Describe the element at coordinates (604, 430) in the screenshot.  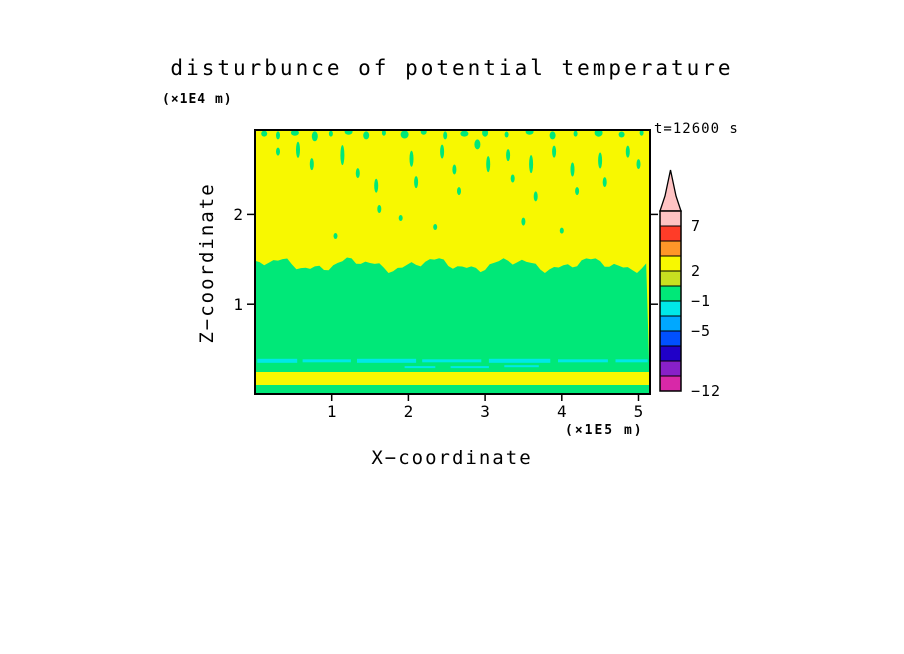
I see `x-axis-unit: (×1E5 m)` at that location.